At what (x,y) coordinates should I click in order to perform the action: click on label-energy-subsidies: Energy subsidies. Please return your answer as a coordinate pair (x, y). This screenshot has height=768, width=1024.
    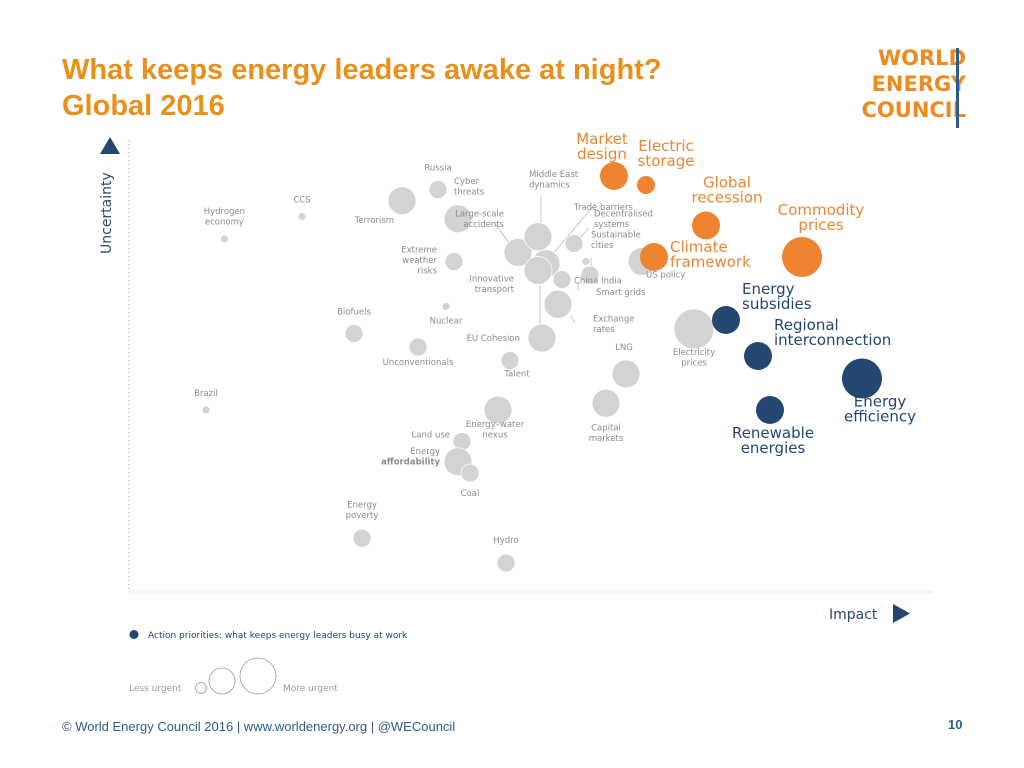
    Looking at the image, I should click on (777, 296).